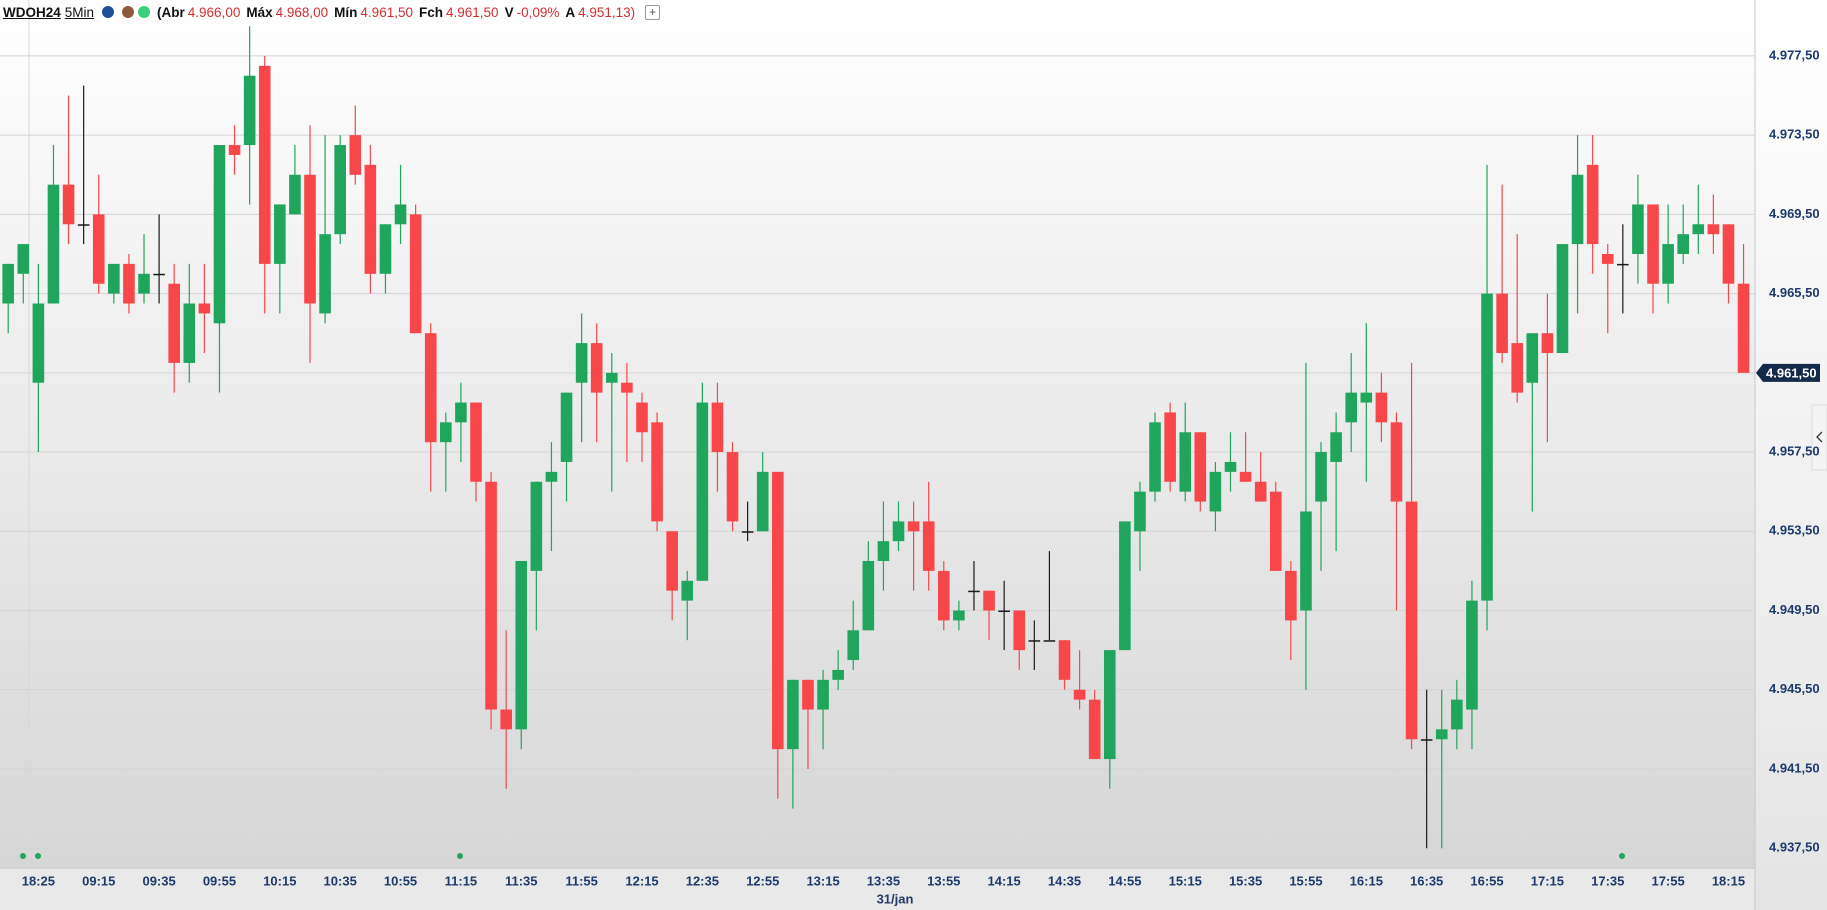 The width and height of the screenshot is (1827, 910). What do you see at coordinates (1245, 880) in the screenshot?
I see `x-tick-label: 15:35` at bounding box center [1245, 880].